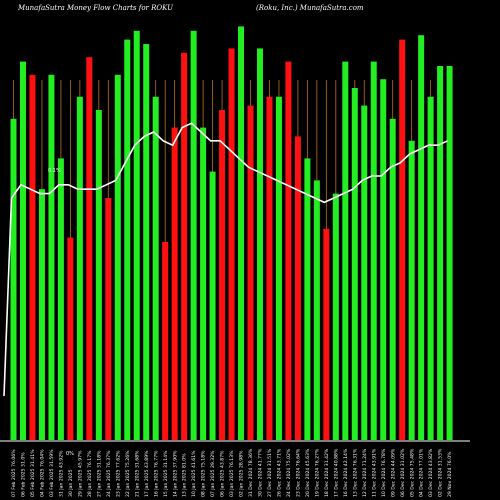 Image resolution: width=500 pixels, height=500 pixels. Describe the element at coordinates (109, 473) in the screenshot. I see `x-axis-label: 24 Jan 2025 76.37%` at that location.